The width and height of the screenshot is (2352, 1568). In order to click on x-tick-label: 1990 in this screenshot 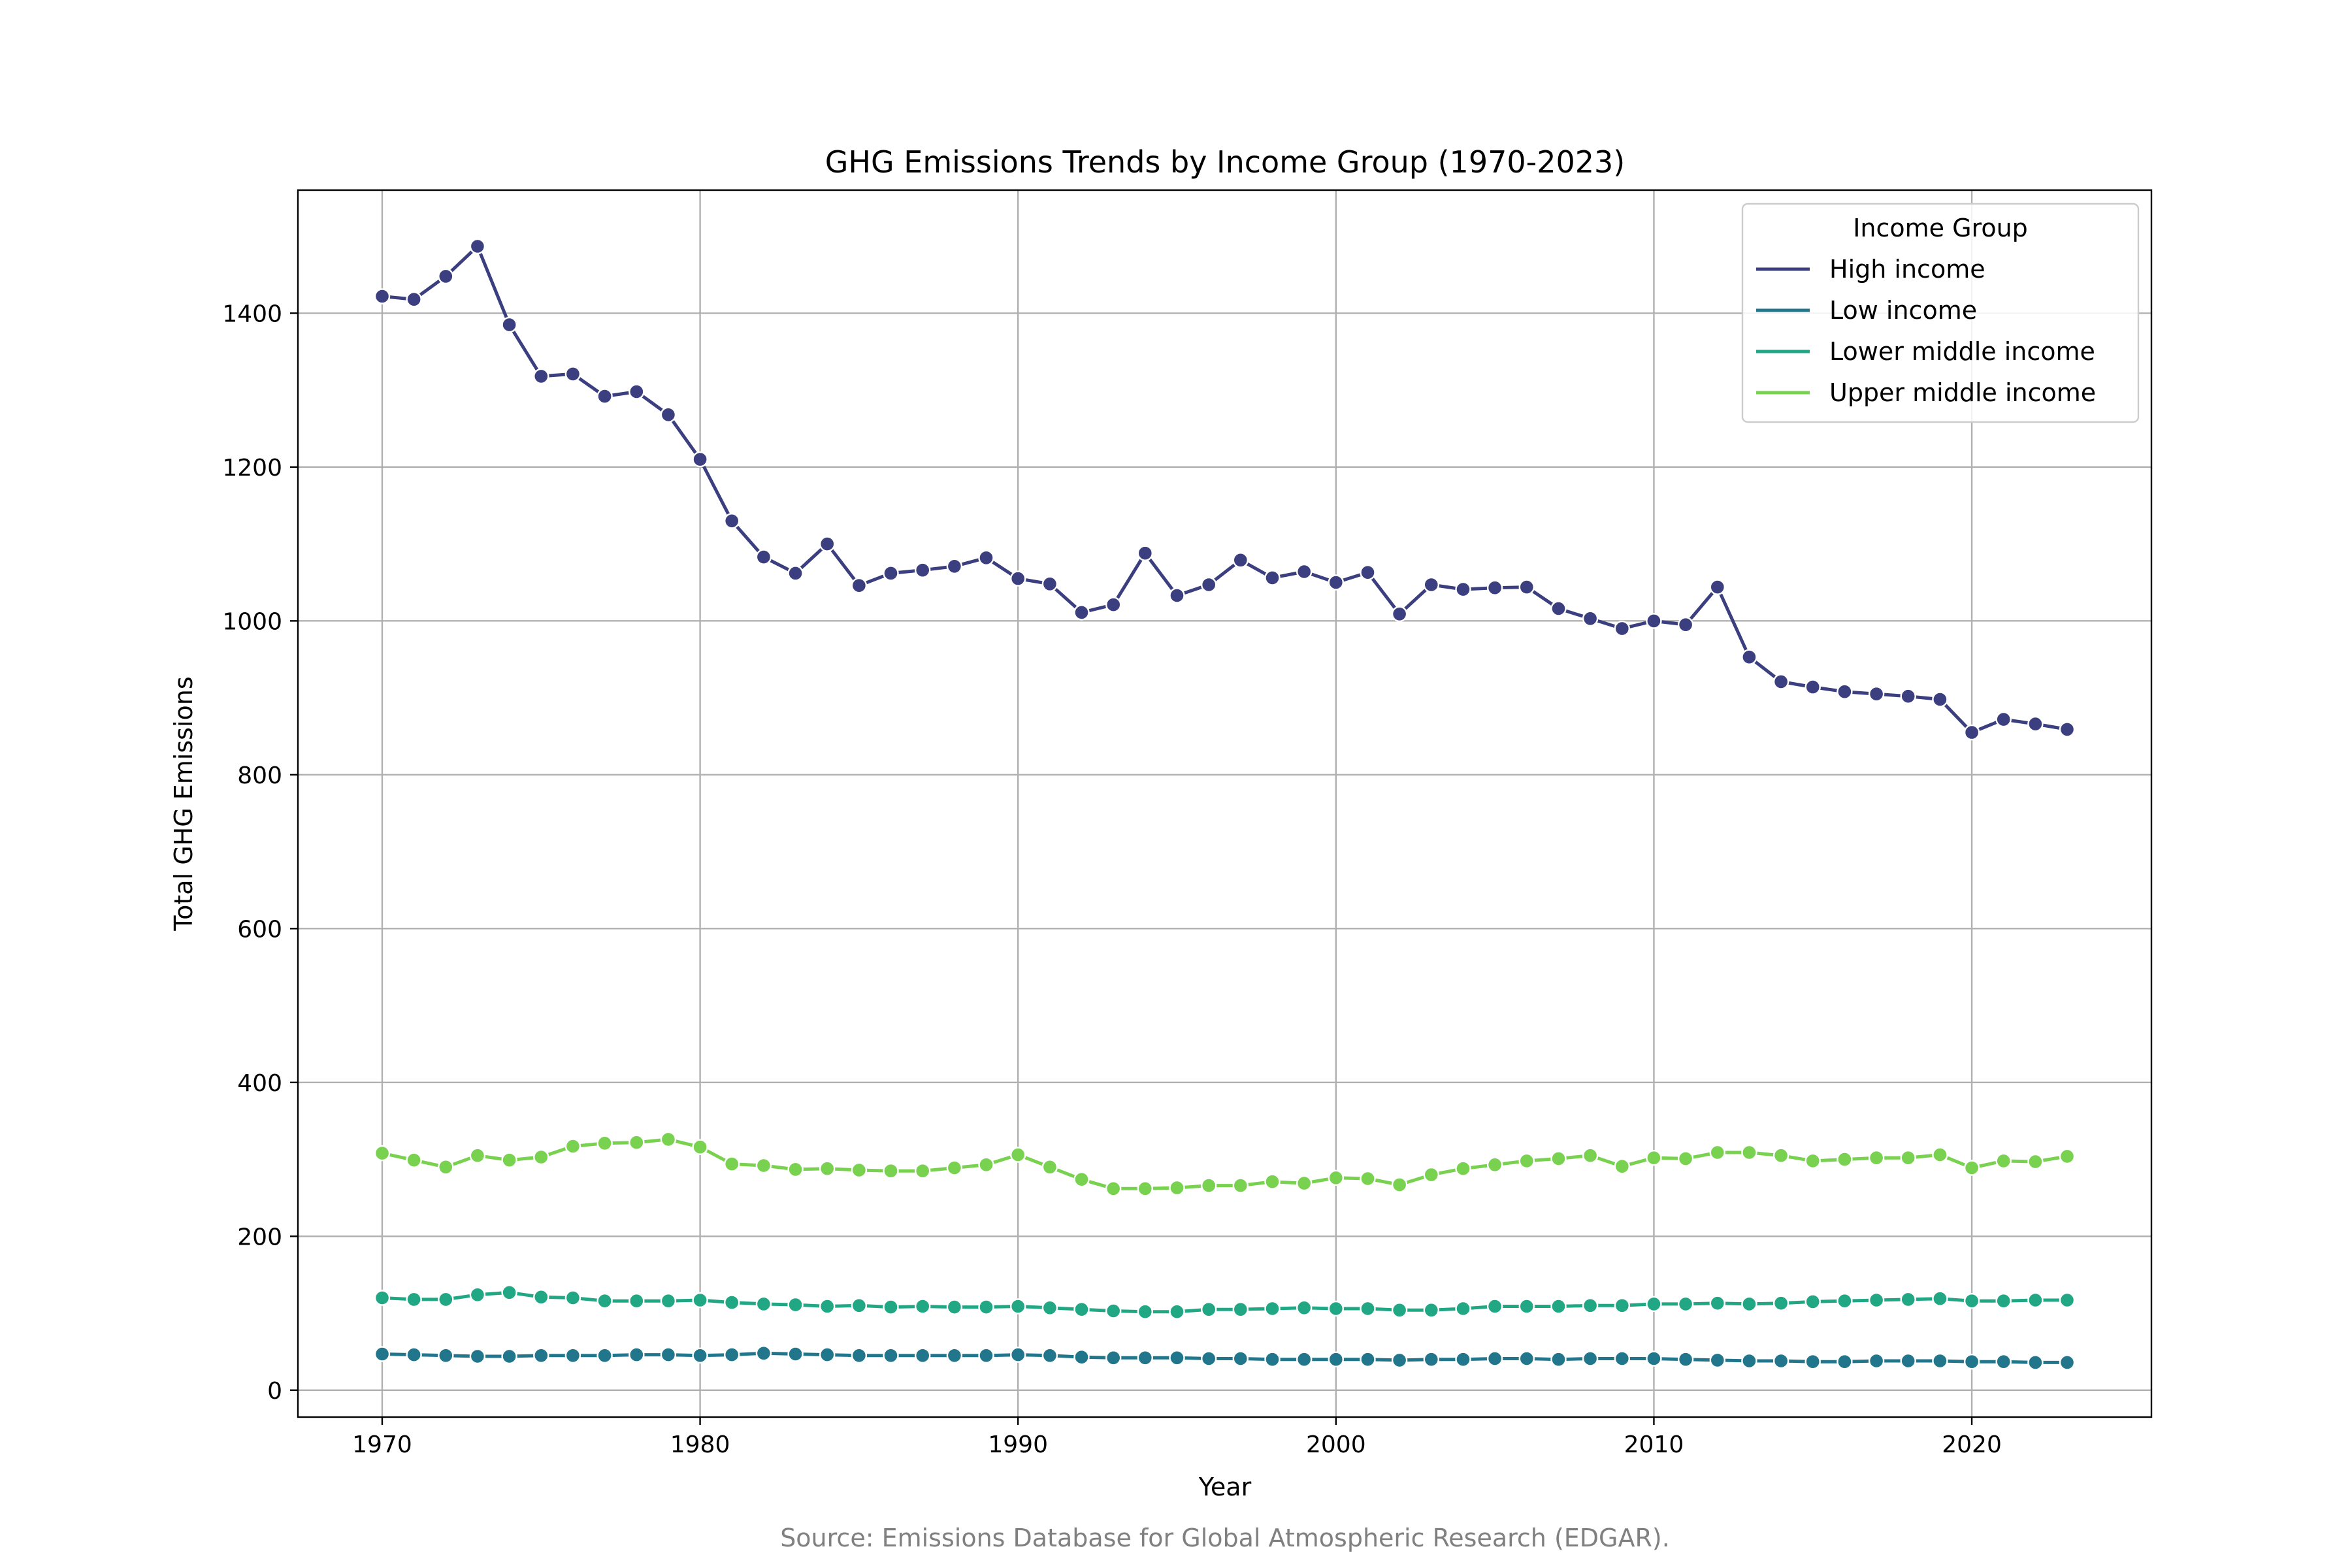, I will do `click(1018, 1444)`.